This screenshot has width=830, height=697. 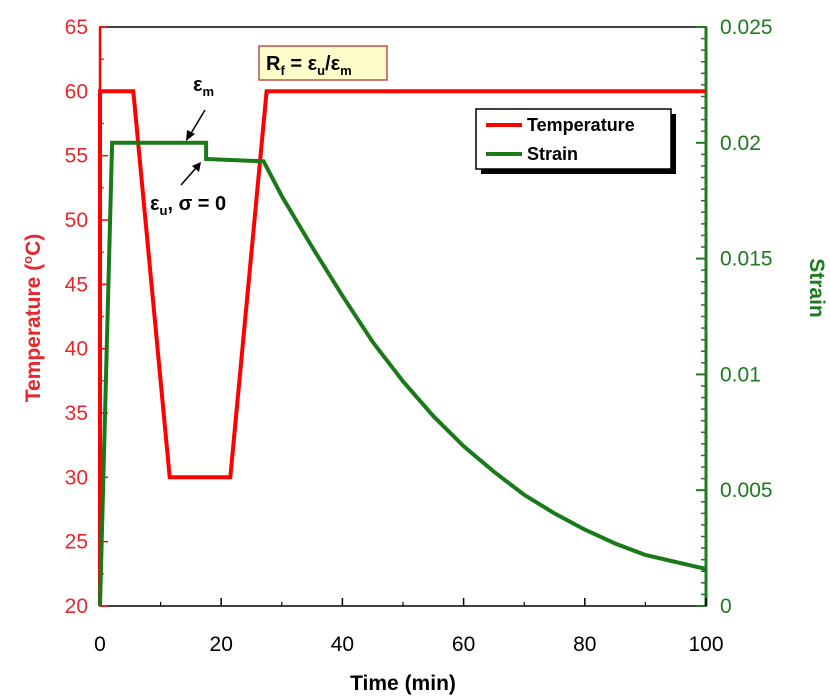 I want to click on y-left-tick-label: 40, so click(x=76, y=349).